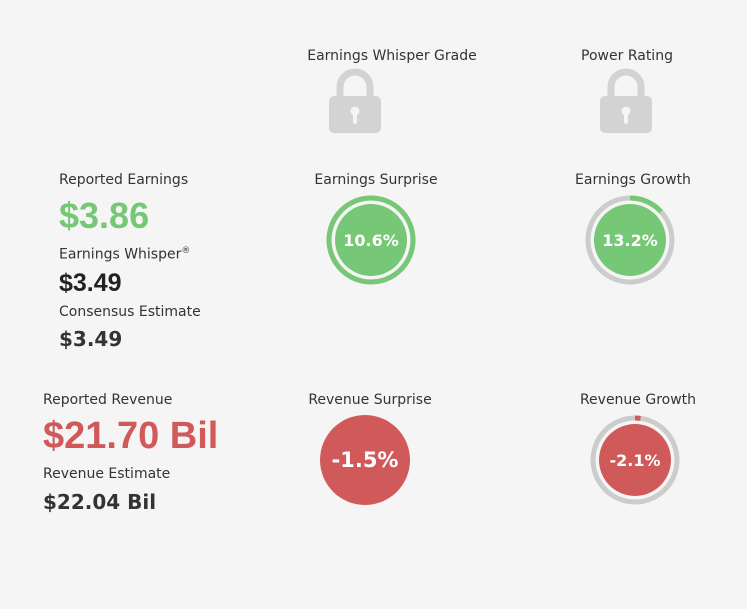  I want to click on gauge-value-text: -1.5%, so click(365, 460).